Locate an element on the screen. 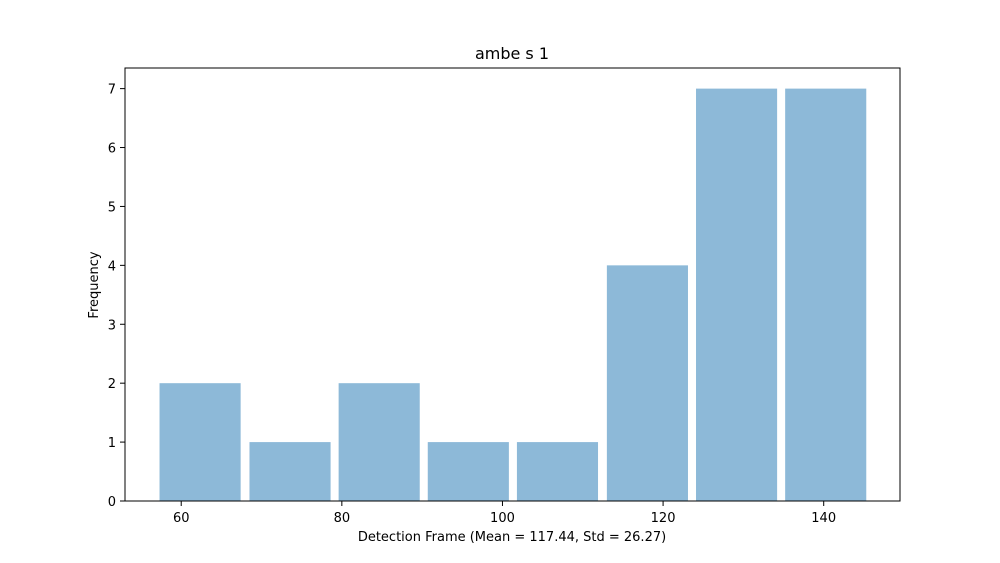 The width and height of the screenshot is (1000, 563). y-tick-label: 5 is located at coordinates (112, 207).